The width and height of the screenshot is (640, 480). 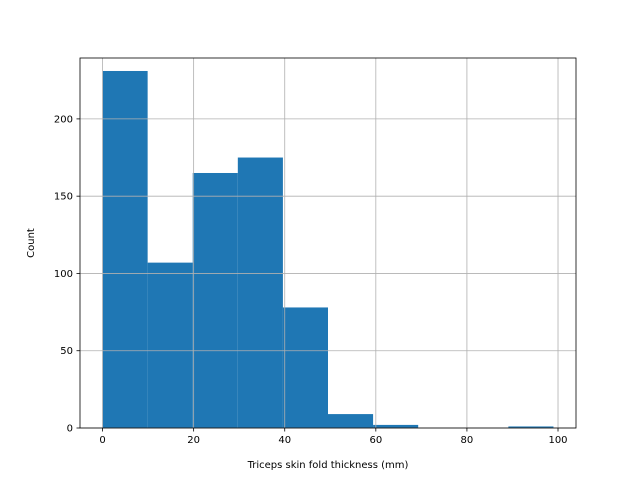 I want to click on x-tick-label: 80, so click(x=467, y=440).